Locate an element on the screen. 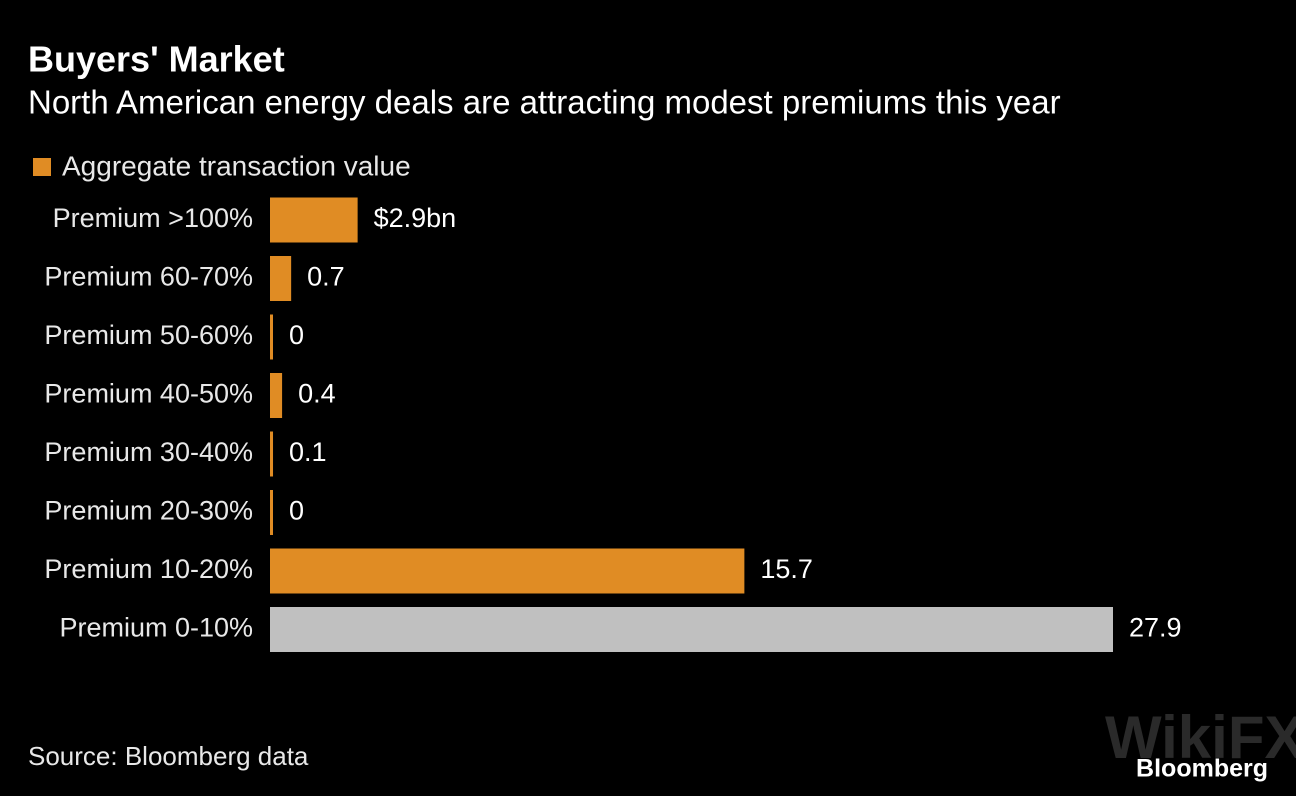 The height and width of the screenshot is (796, 1296). legend-label: Aggregate transaction value is located at coordinates (236, 165).